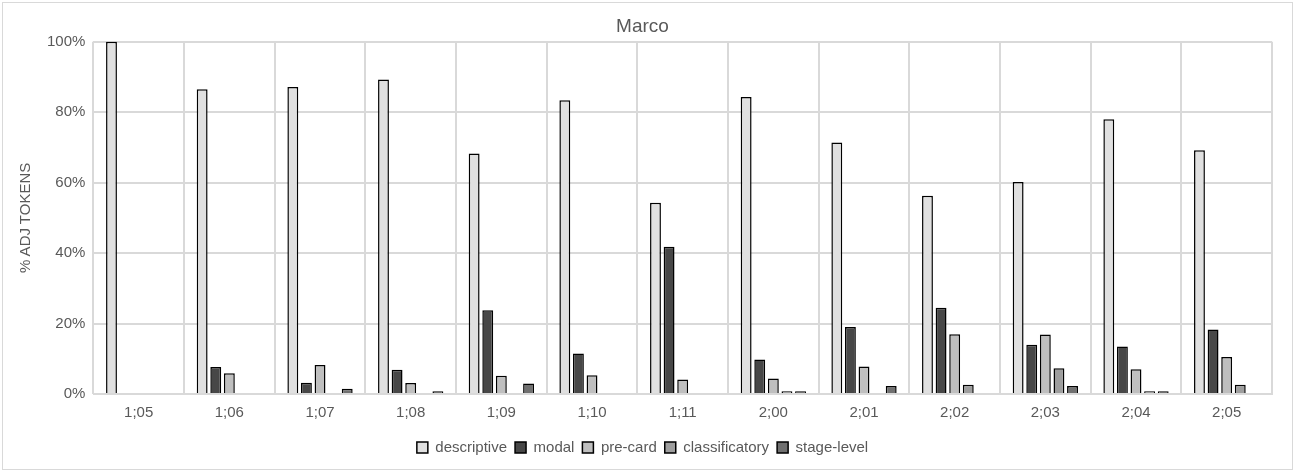  I want to click on x-tick-label: 2;04, so click(1136, 412).